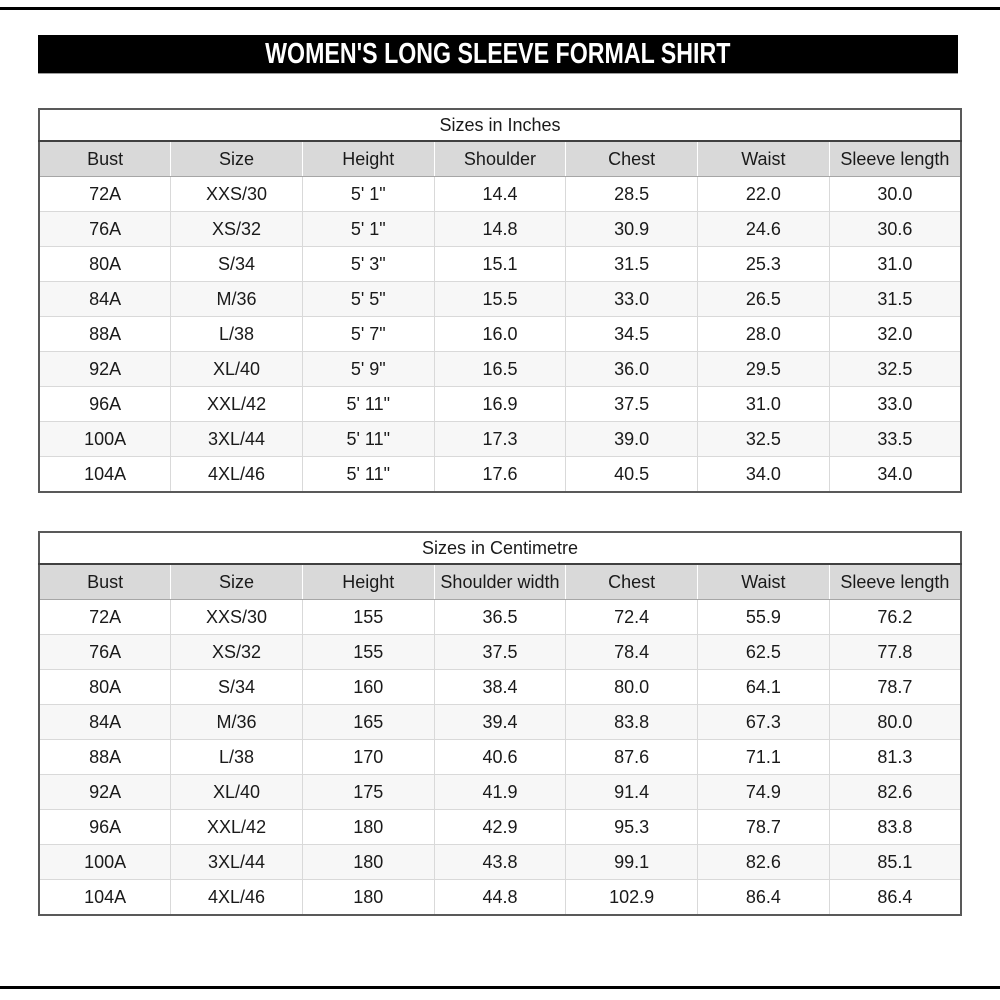 Image resolution: width=1000 pixels, height=1000 pixels. What do you see at coordinates (368, 687) in the screenshot?
I see `table-cell: 160` at bounding box center [368, 687].